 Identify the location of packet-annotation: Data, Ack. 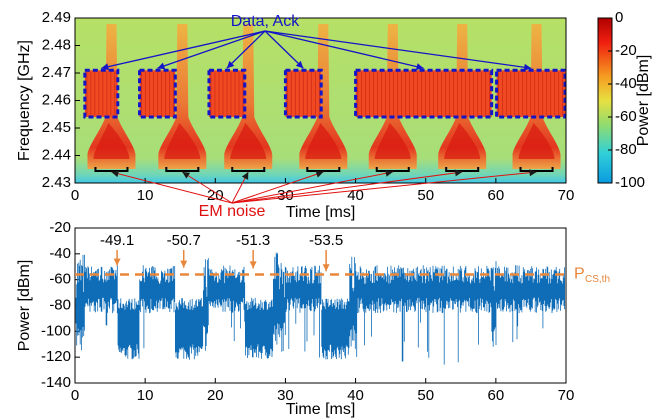
(265, 21).